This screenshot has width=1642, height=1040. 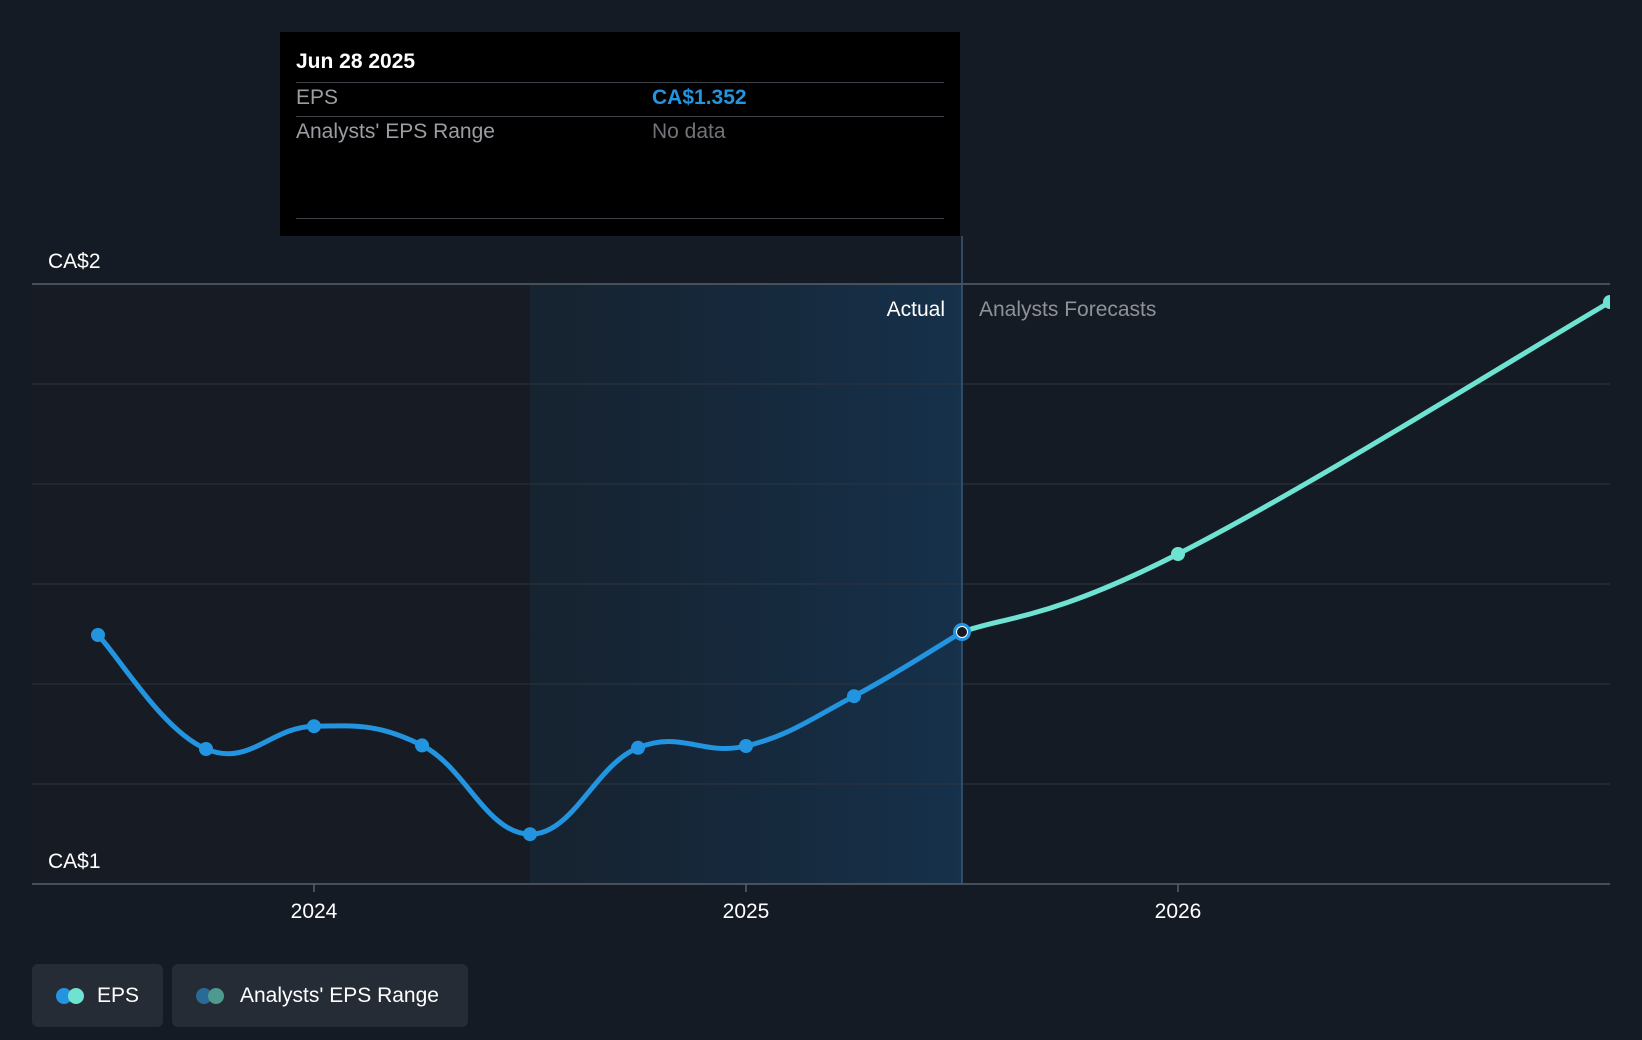 What do you see at coordinates (1067, 309) in the screenshot?
I see `forecast-label: Analysts Forecasts` at bounding box center [1067, 309].